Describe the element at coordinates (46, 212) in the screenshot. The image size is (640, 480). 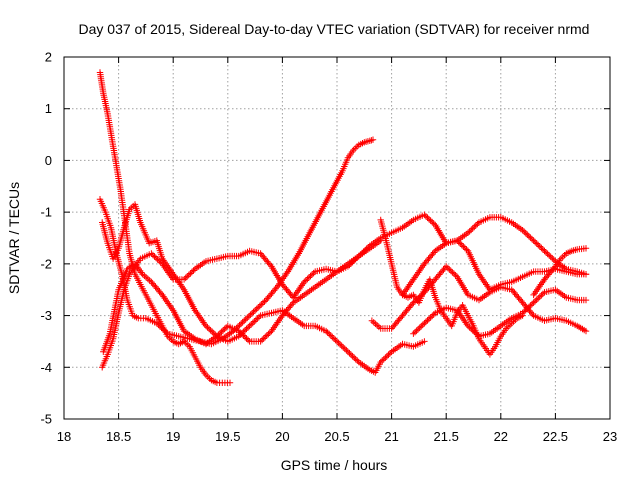
I see `y-tick-label-minus-1: -1` at that location.